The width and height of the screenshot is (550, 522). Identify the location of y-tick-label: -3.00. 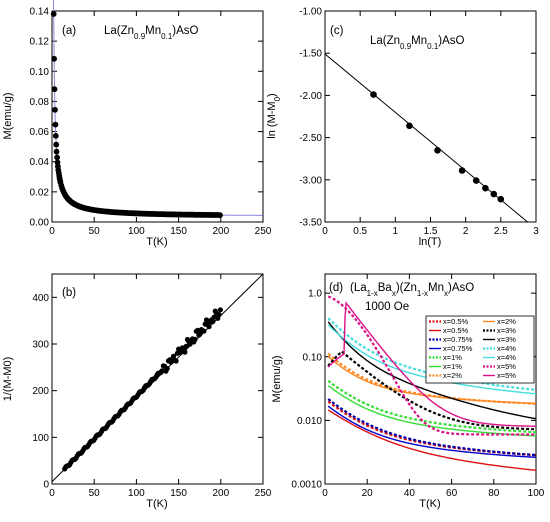
(310, 180).